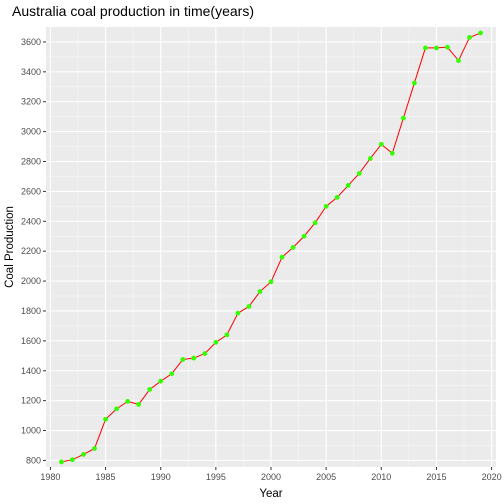 Image resolution: width=504 pixels, height=504 pixels. What do you see at coordinates (133, 11) in the screenshot?
I see `chart-title: Australia coal production in time(years)` at bounding box center [133, 11].